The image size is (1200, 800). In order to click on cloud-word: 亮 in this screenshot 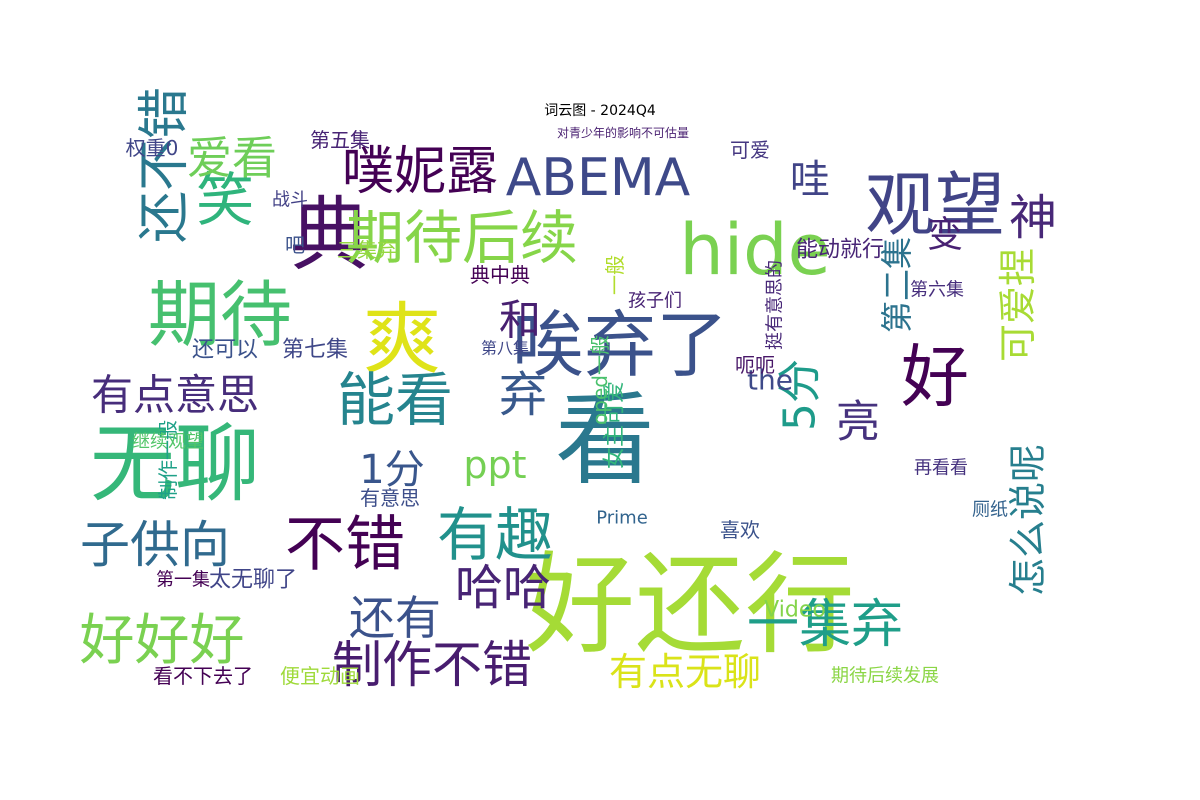, I will do `click(858, 422)`.